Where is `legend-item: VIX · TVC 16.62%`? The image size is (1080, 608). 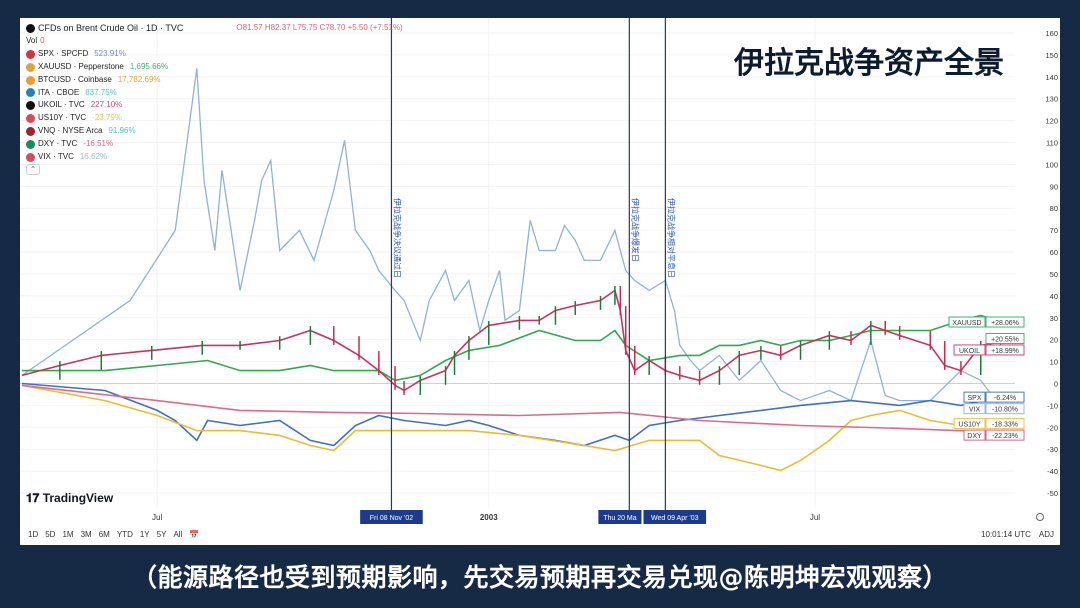 legend-item: VIX · TVC 16.62% is located at coordinates (214, 157).